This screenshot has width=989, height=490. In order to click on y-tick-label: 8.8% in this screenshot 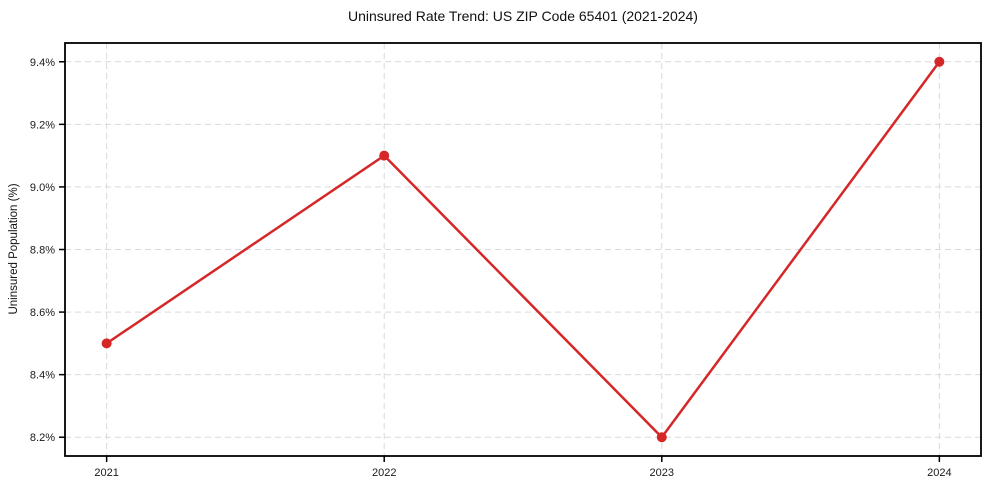, I will do `click(42, 251)`.